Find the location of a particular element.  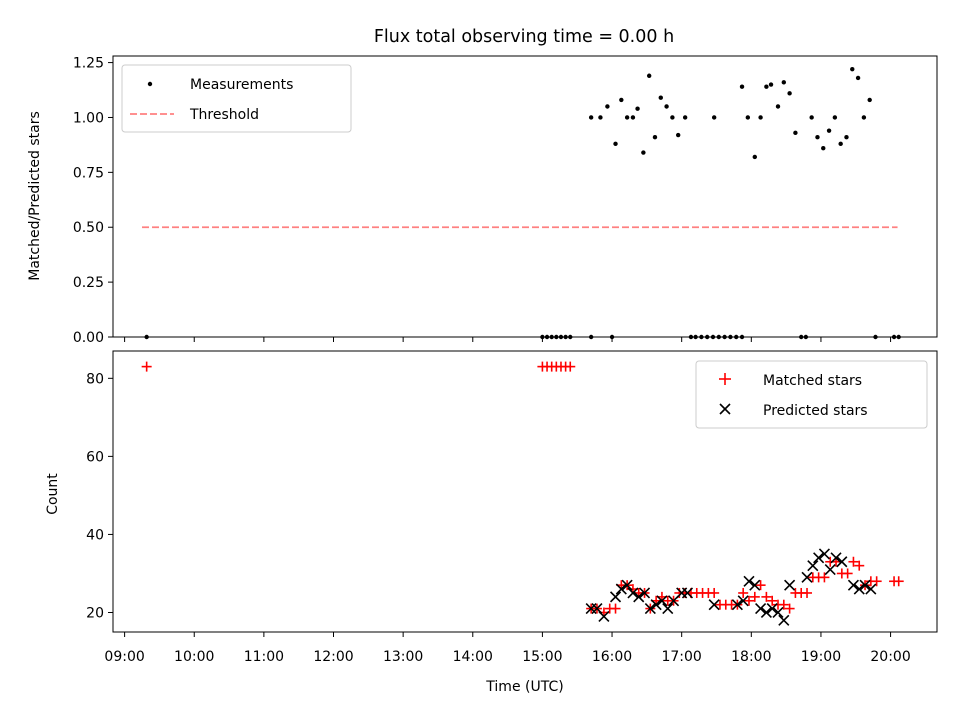

y-tick-label: 60 is located at coordinates (95, 457).